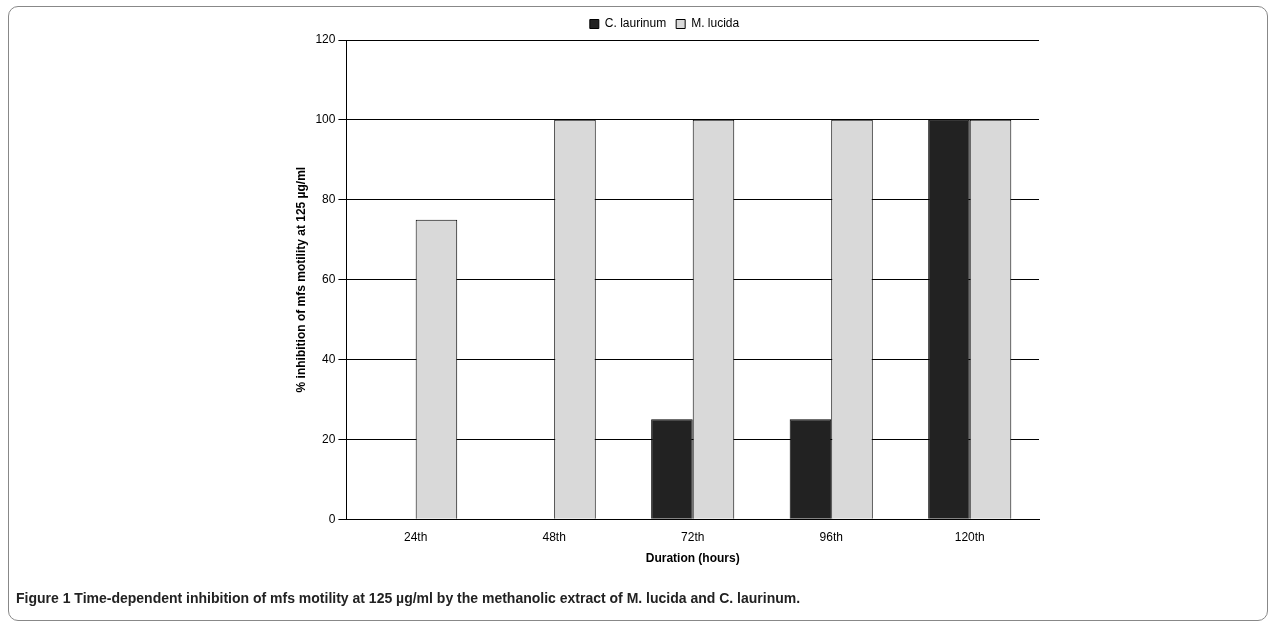 This screenshot has width=1279, height=635. I want to click on x-tick-label: 72th, so click(693, 536).